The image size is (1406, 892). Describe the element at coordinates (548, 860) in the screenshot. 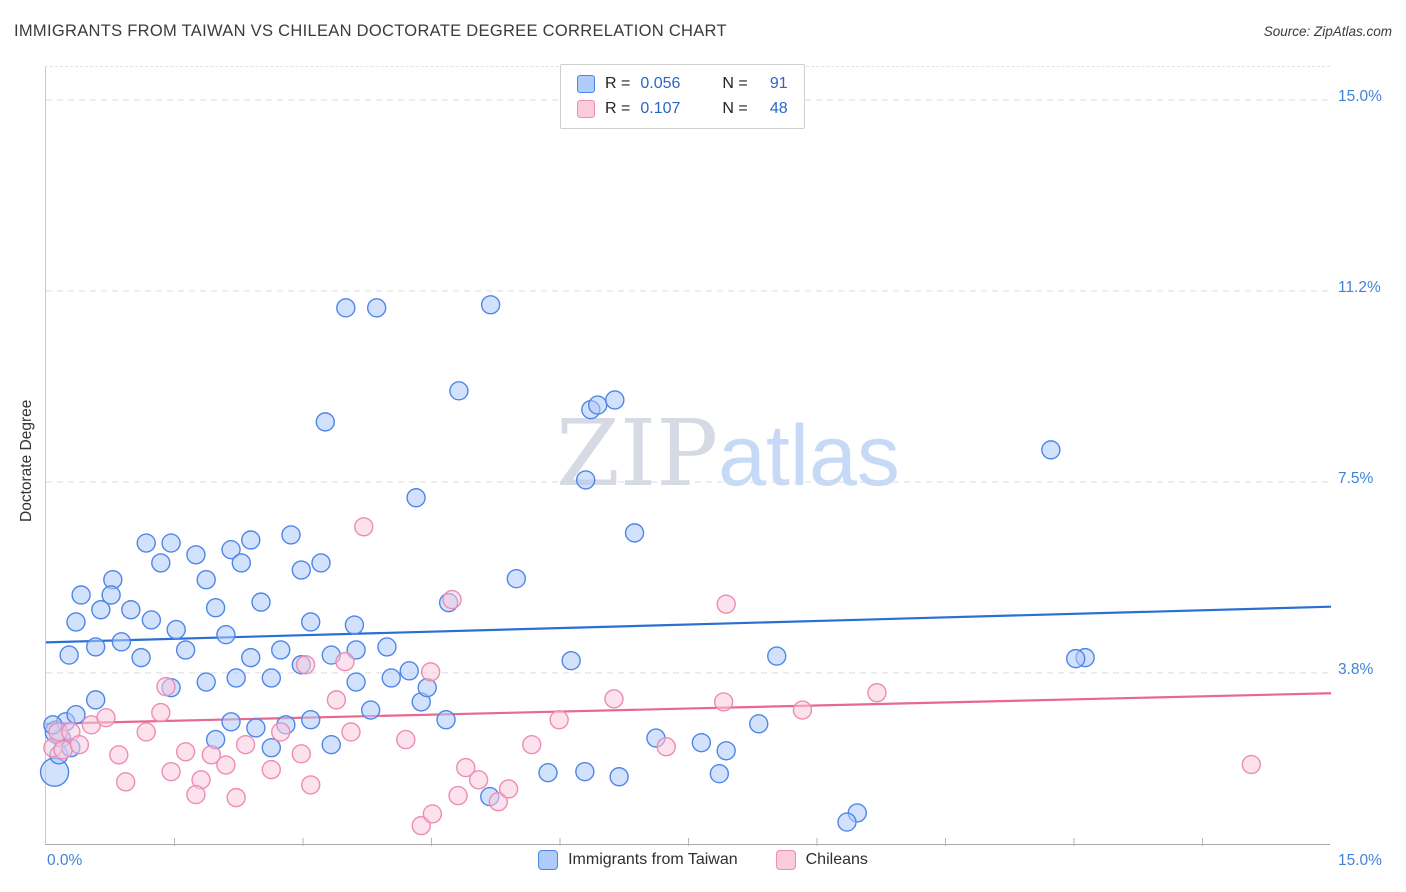

I see `taiwan-swatch` at that location.